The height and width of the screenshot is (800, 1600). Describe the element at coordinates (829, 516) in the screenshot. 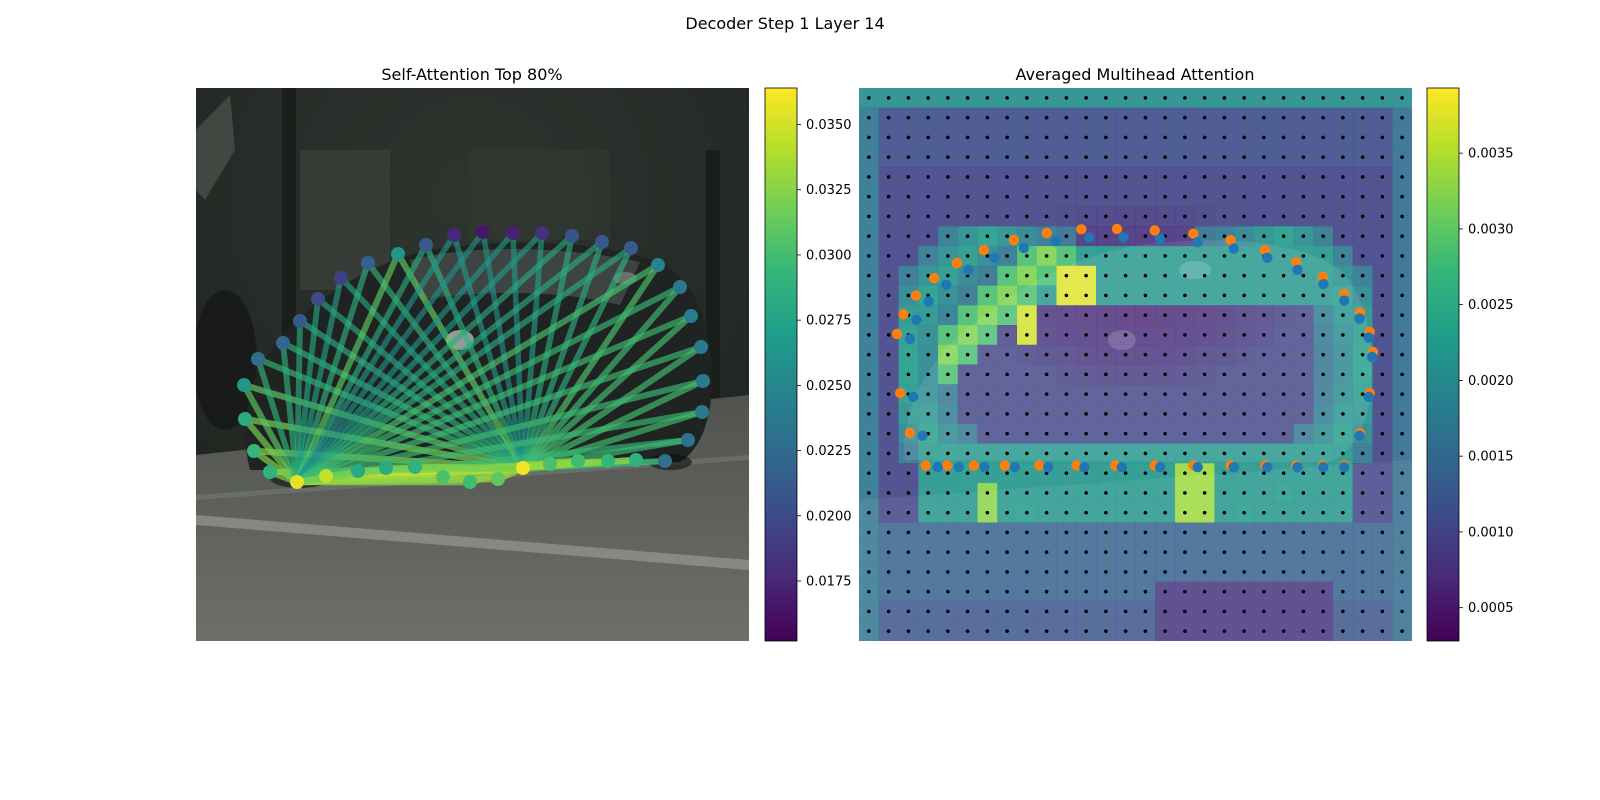

I see `colorbar-1-tick-label-1: 0.0200` at that location.